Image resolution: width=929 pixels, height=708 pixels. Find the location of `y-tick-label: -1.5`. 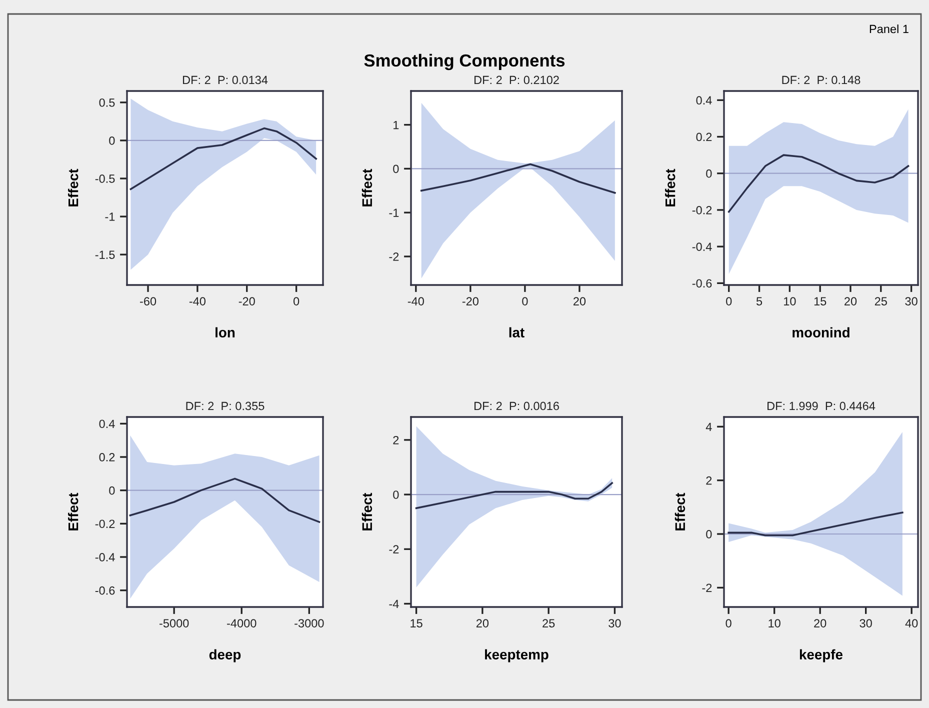

y-tick-label: -1.5 is located at coordinates (105, 254).